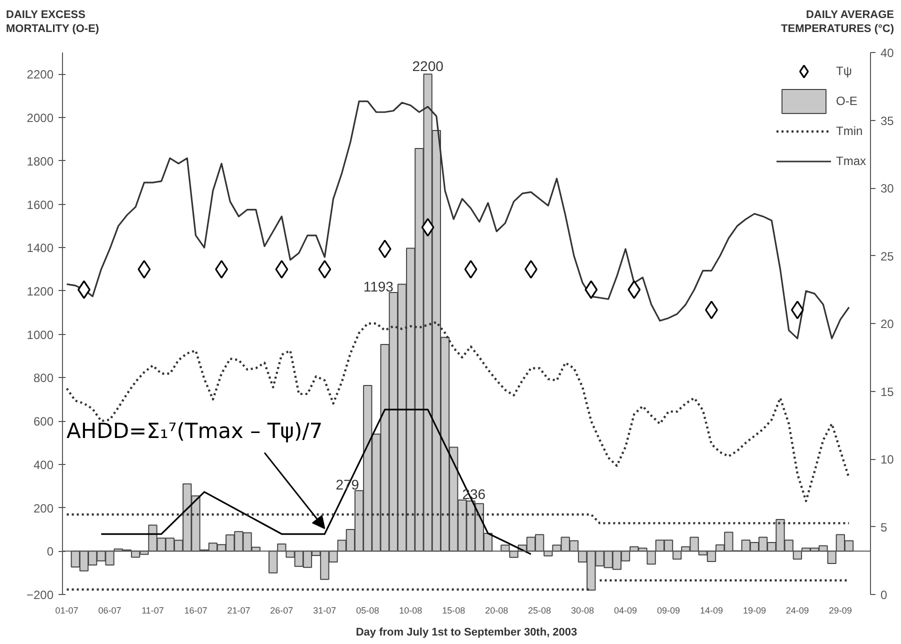 This screenshot has height=644, width=901. What do you see at coordinates (238, 611) in the screenshot?
I see `x-tick-label: 21-07` at bounding box center [238, 611].